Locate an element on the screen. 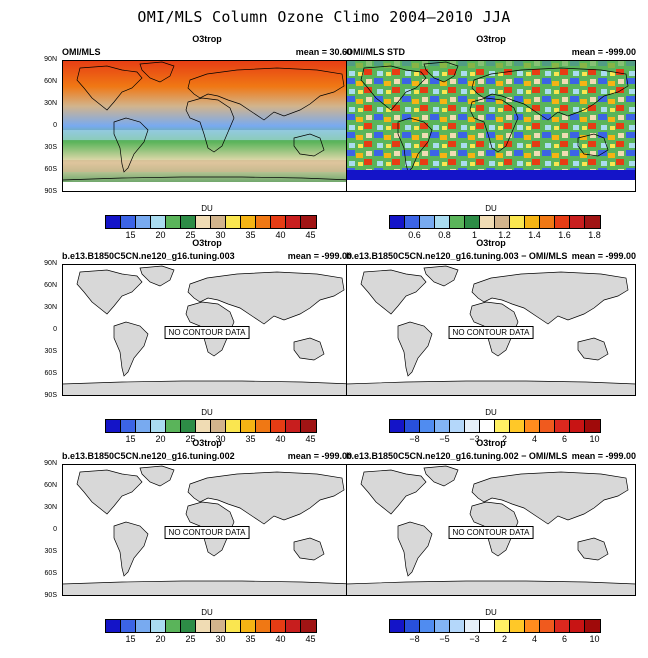 Image resolution: width=648 pixels, height=658 pixels. colorbar-tick-label: 10 is located at coordinates (594, 639).